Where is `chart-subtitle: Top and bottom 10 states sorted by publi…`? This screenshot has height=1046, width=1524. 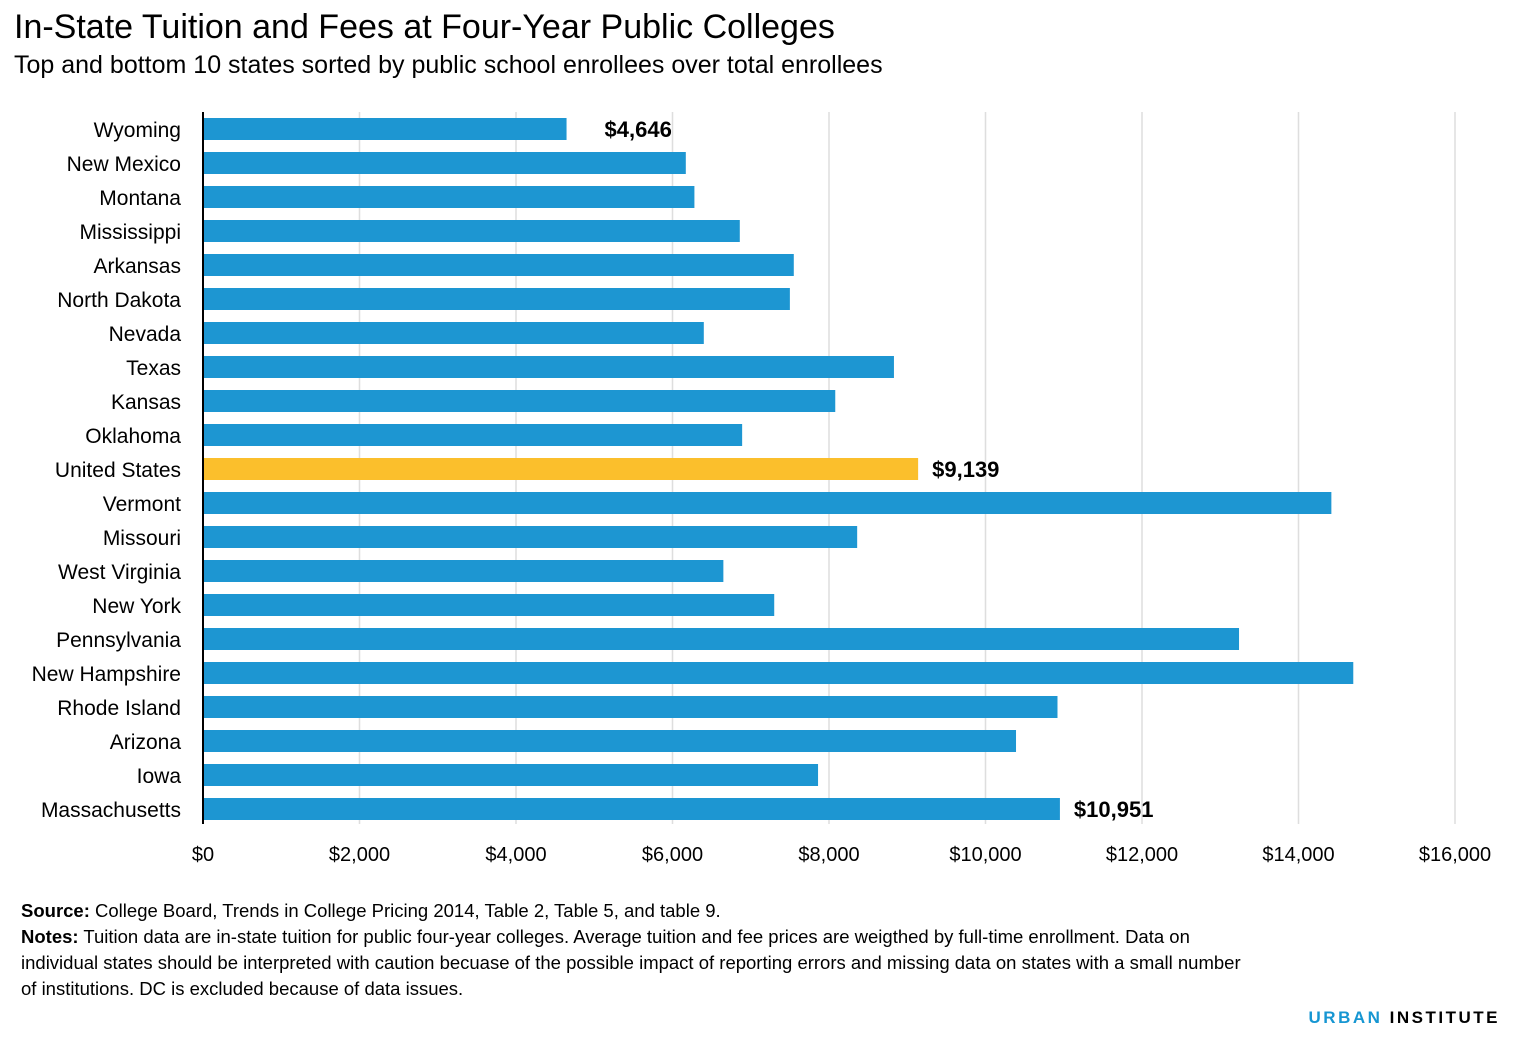
chart-subtitle: Top and bottom 10 states sorted by publi… is located at coordinates (448, 65).